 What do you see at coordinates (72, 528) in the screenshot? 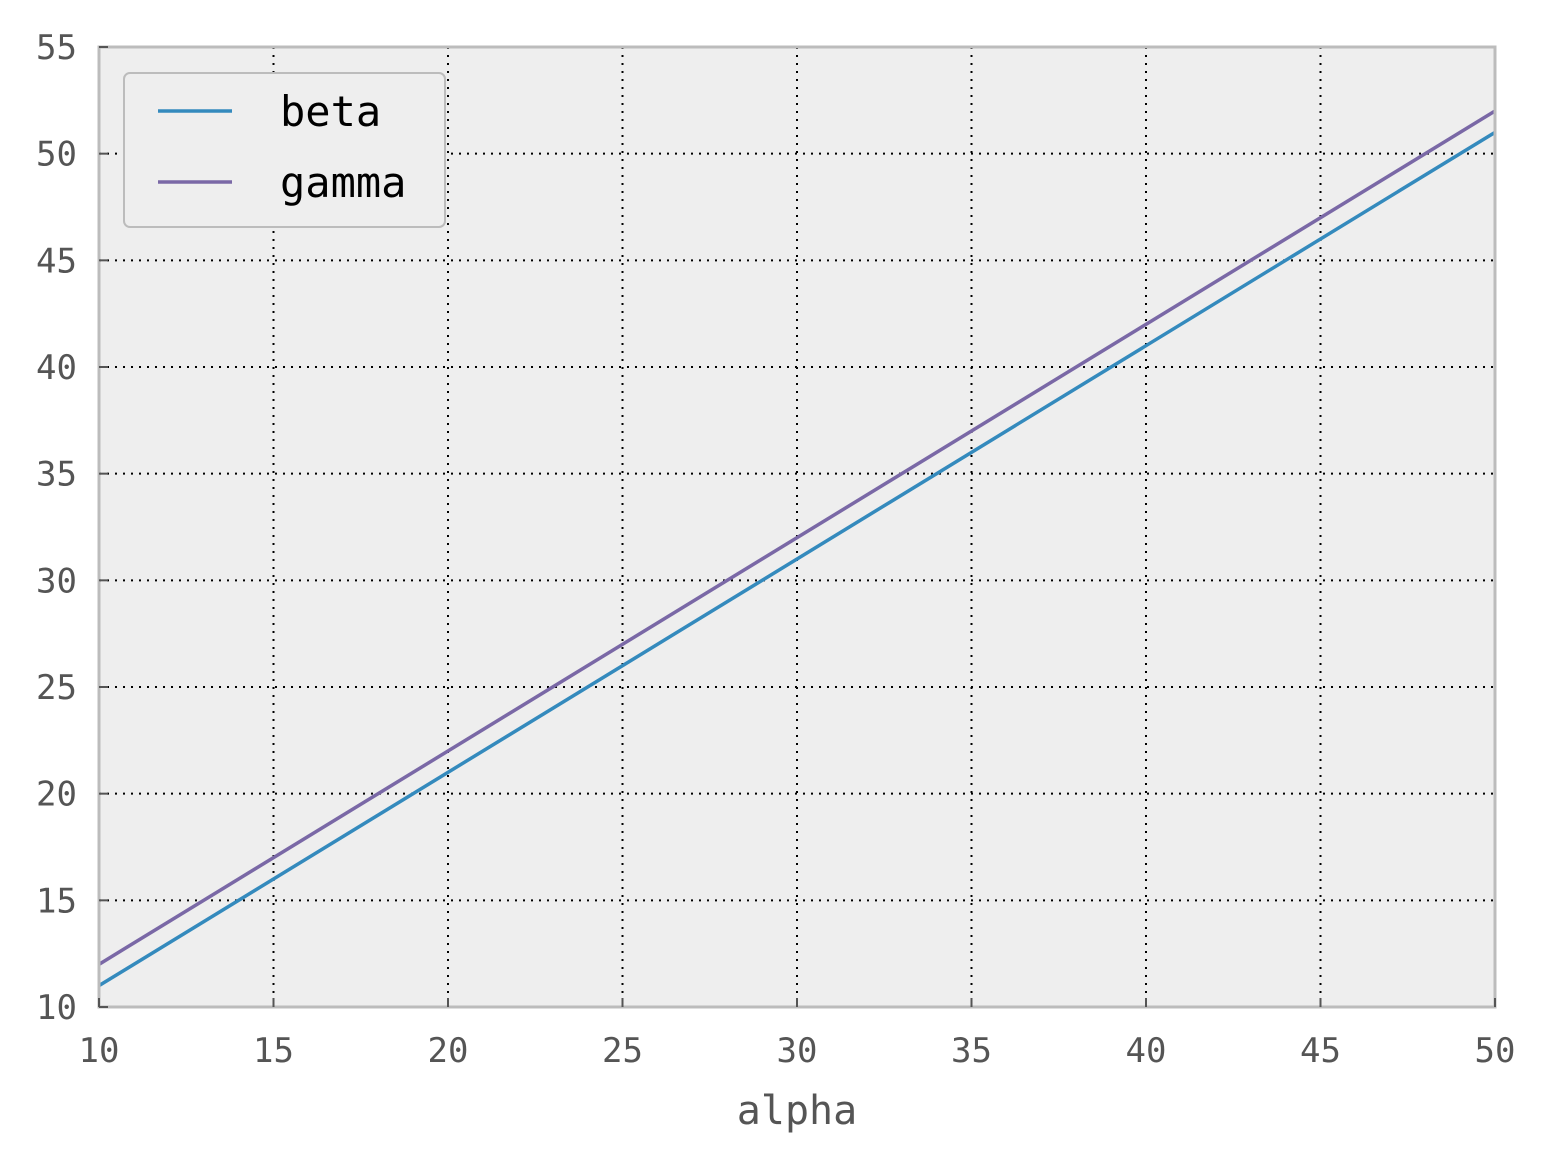
I see `y-axis: 10 15 20 25 30 35 40 45 50 55` at bounding box center [72, 528].